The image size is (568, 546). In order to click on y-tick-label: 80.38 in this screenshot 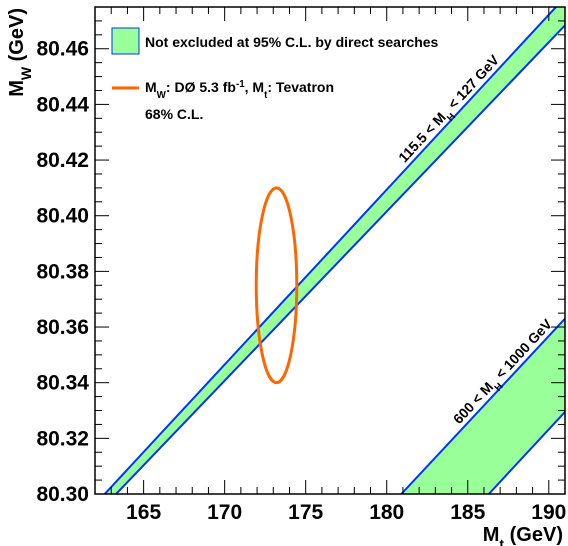, I will do `click(62, 271)`.